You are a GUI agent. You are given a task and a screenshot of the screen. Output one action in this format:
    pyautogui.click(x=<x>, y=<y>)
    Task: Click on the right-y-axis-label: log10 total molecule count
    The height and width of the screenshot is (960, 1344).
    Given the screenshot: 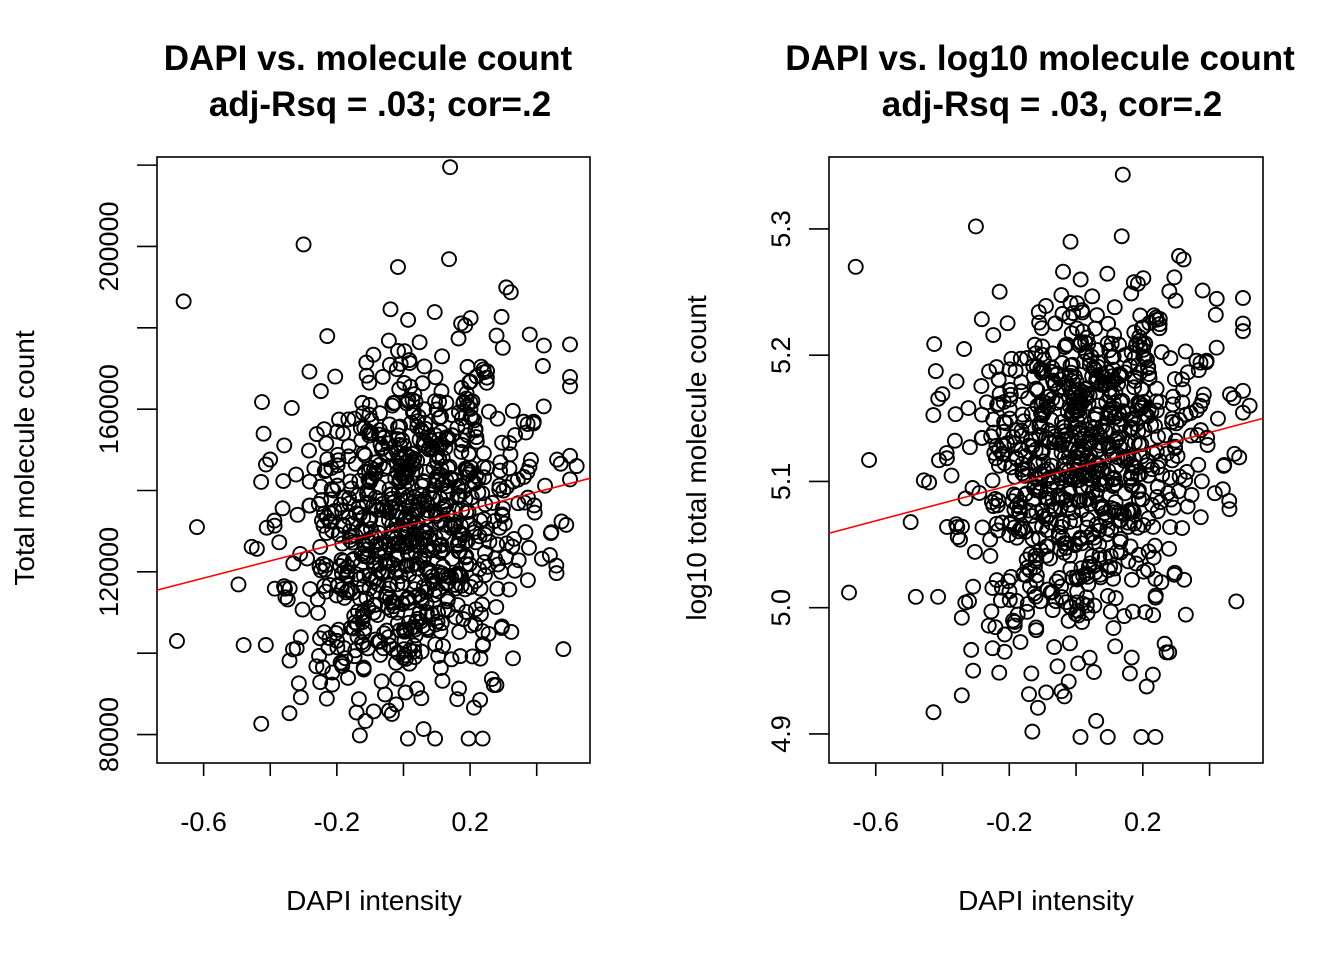 What is the action you would take?
    pyautogui.click(x=696, y=458)
    